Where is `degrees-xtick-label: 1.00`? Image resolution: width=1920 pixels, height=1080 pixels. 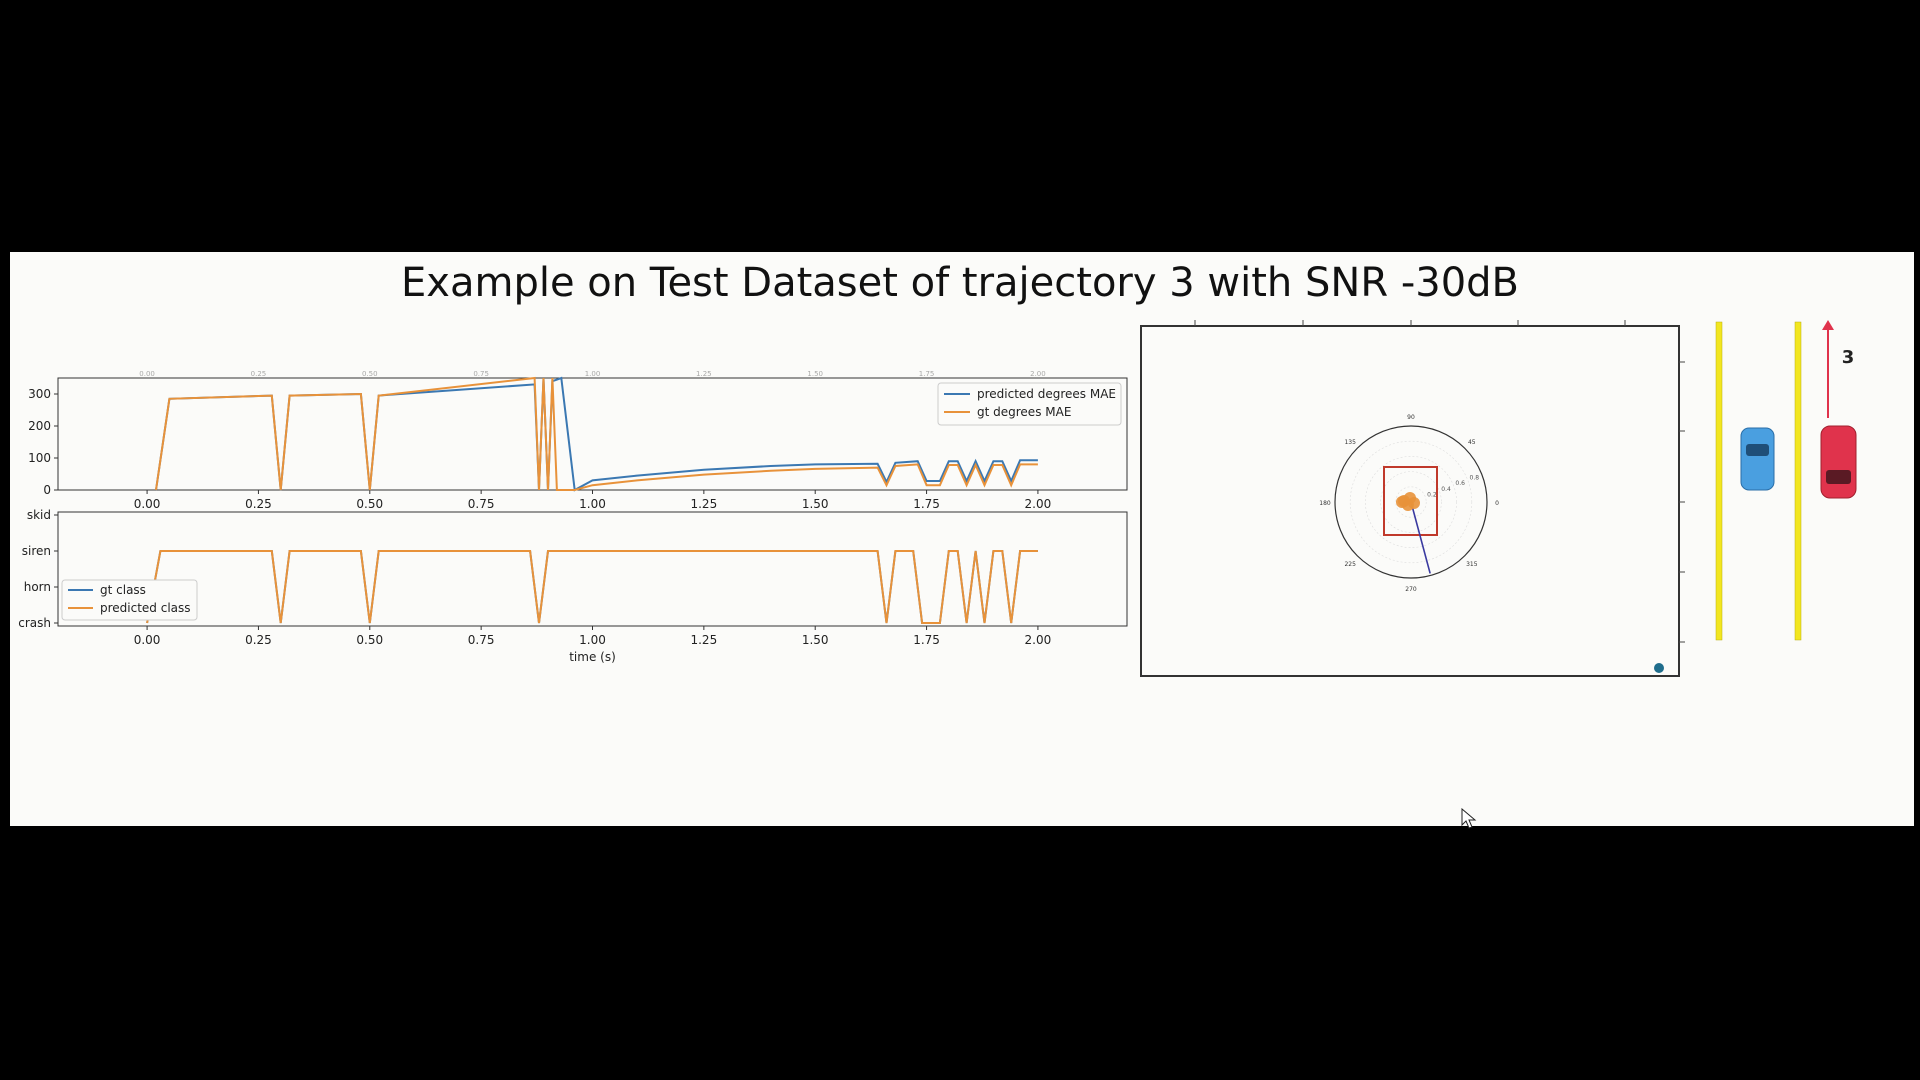 degrees-xtick-label: 1.00 is located at coordinates (592, 504).